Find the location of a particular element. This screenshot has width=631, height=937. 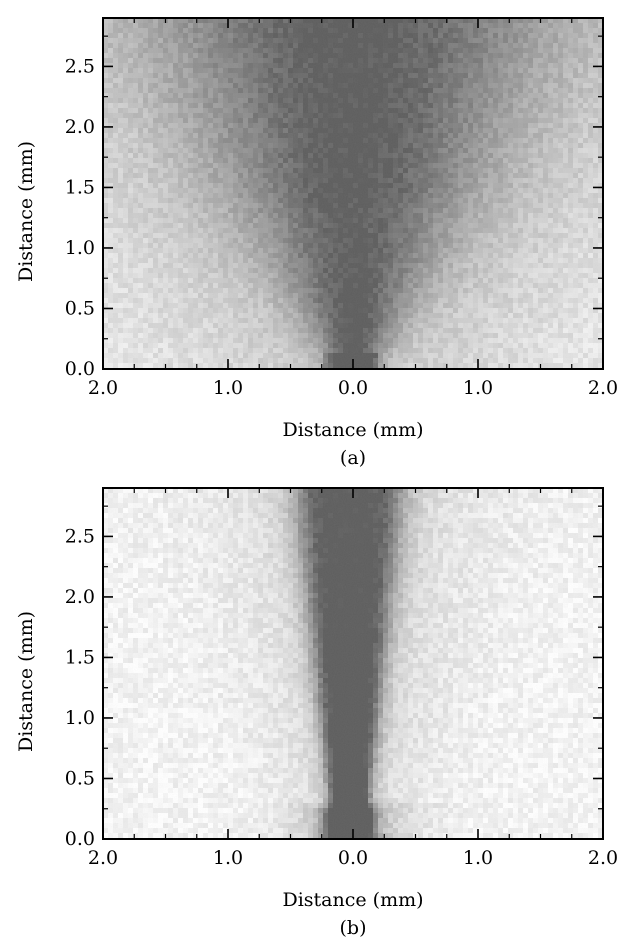

panel-caption-b: (b) is located at coordinates (353, 927).